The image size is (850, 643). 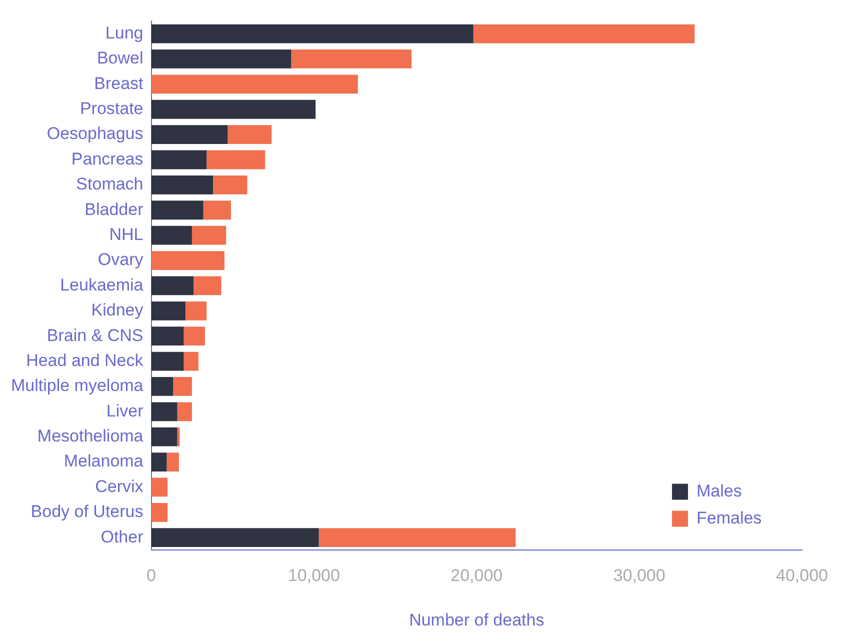 What do you see at coordinates (107, 158) in the screenshot?
I see `y-tick-label: Pancreas` at bounding box center [107, 158].